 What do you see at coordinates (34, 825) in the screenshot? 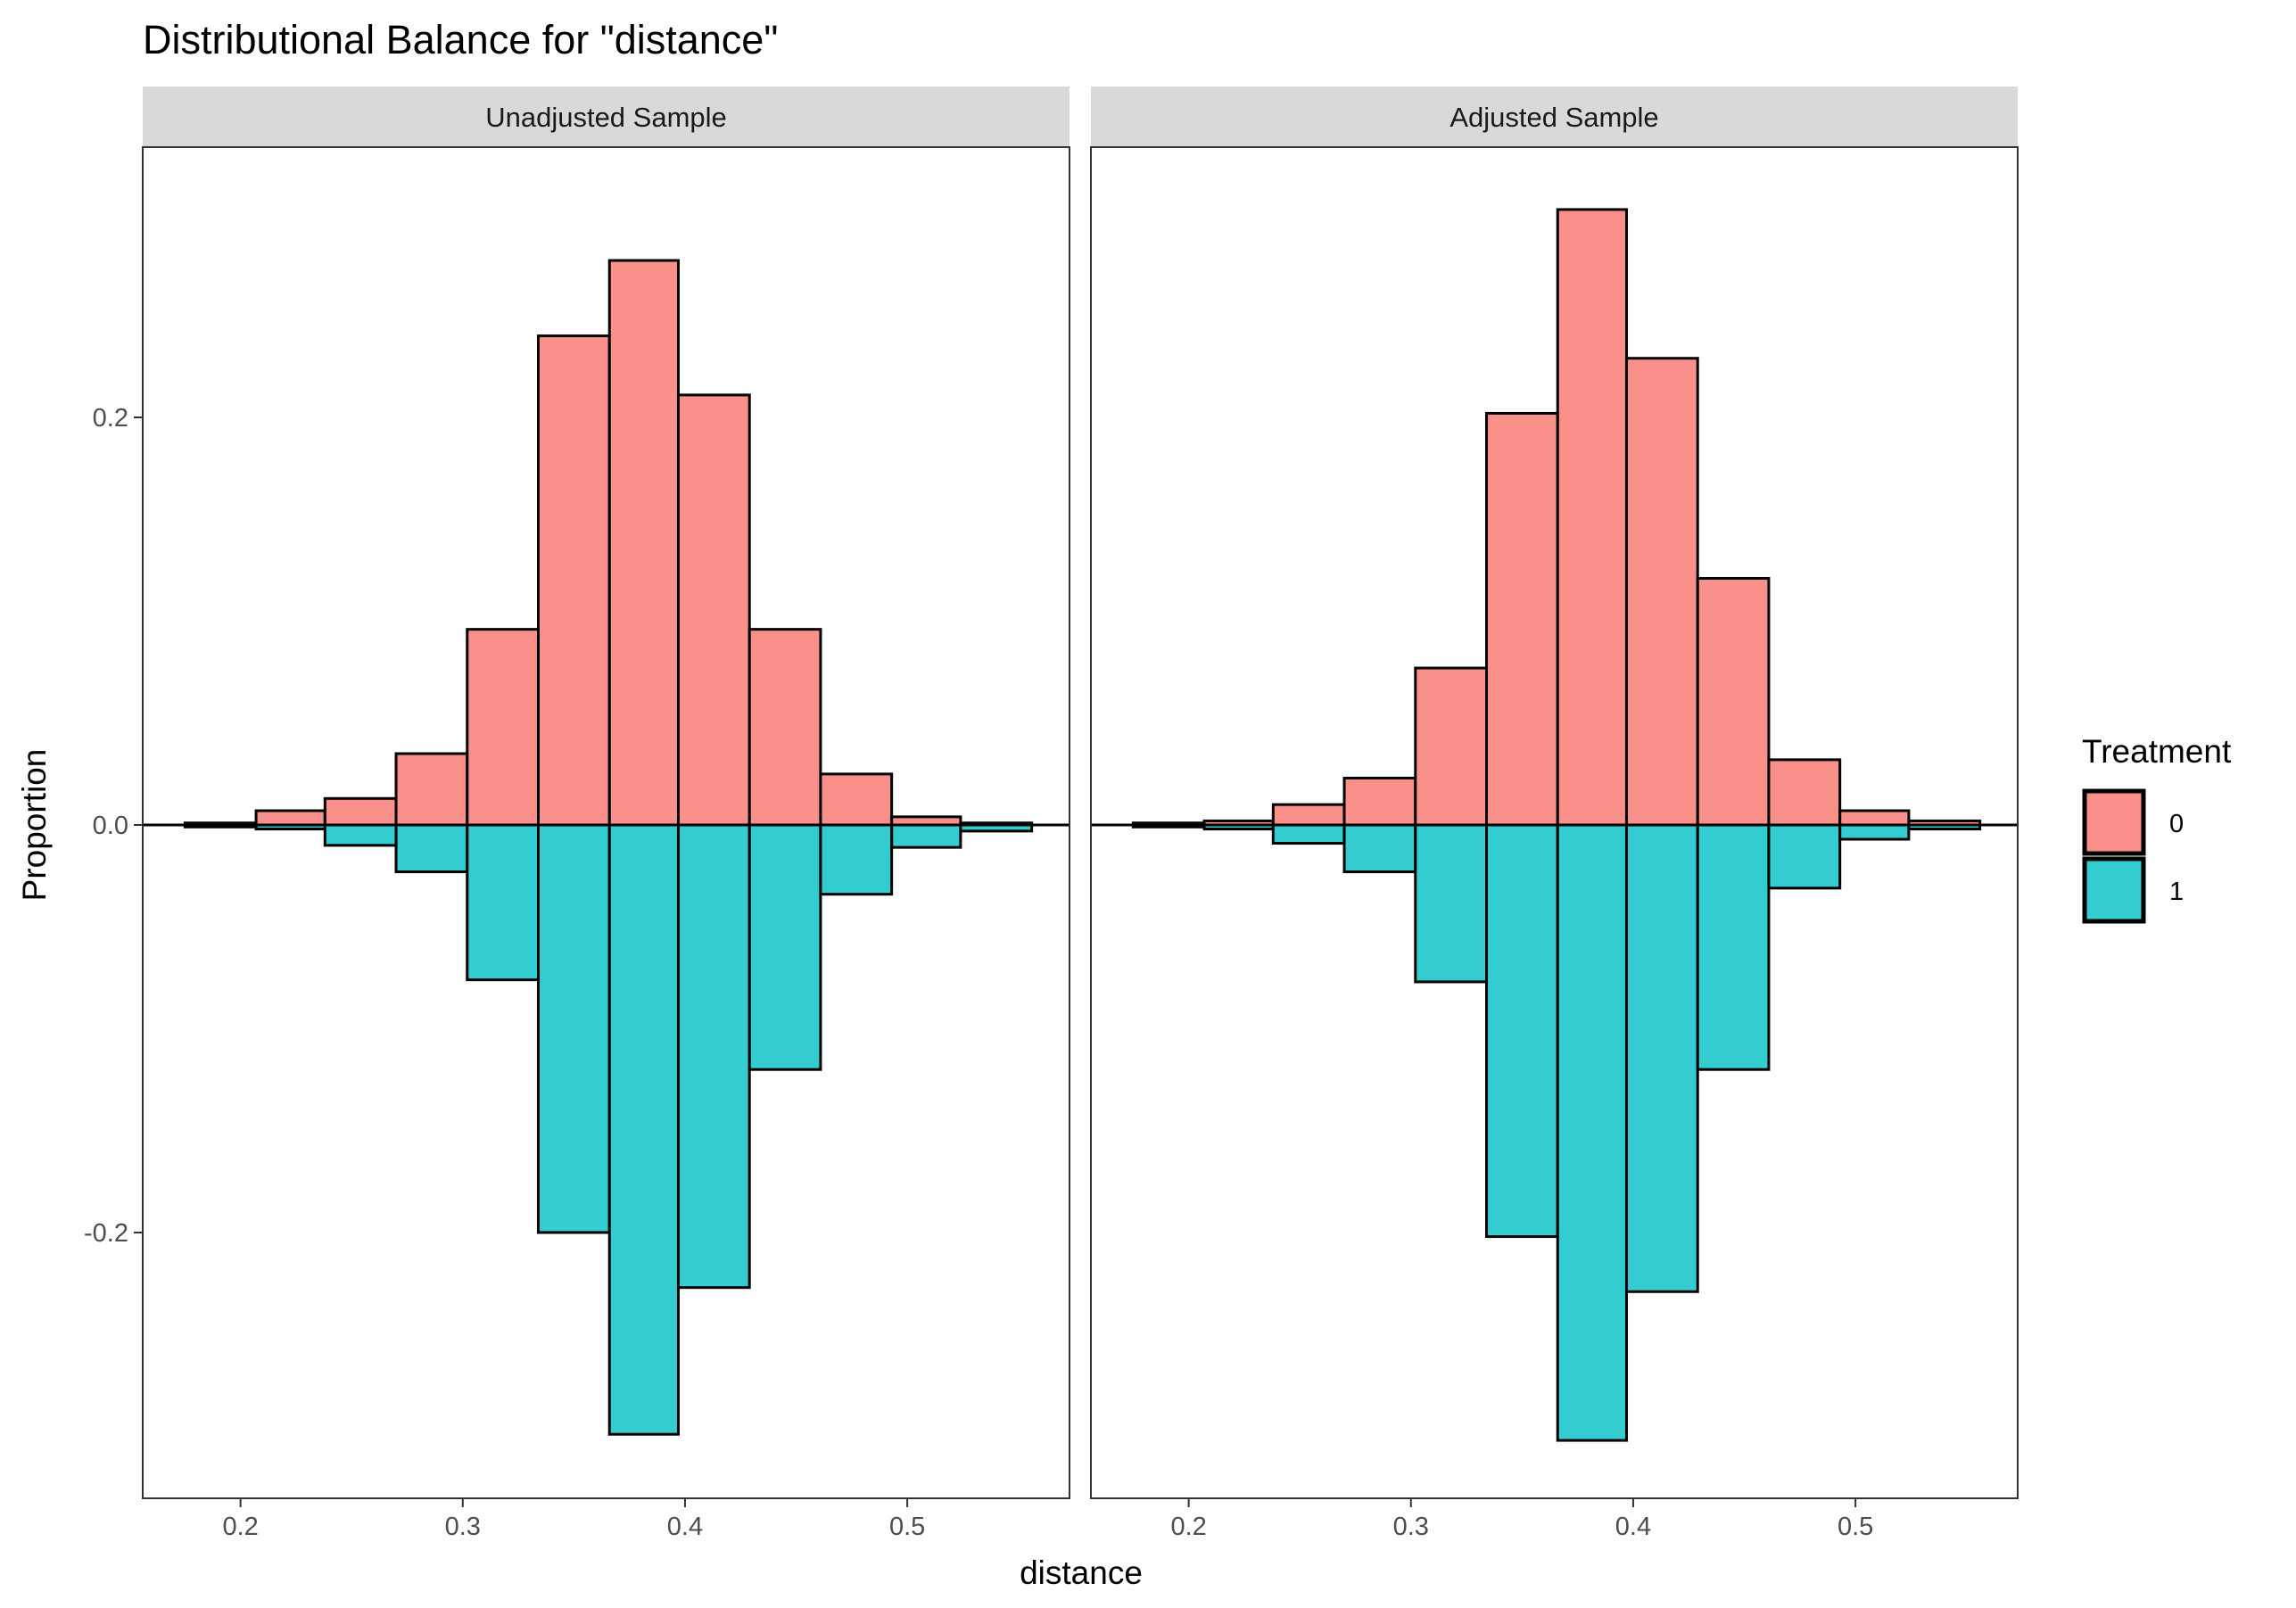
I see `y-axis-title: Proportion` at bounding box center [34, 825].